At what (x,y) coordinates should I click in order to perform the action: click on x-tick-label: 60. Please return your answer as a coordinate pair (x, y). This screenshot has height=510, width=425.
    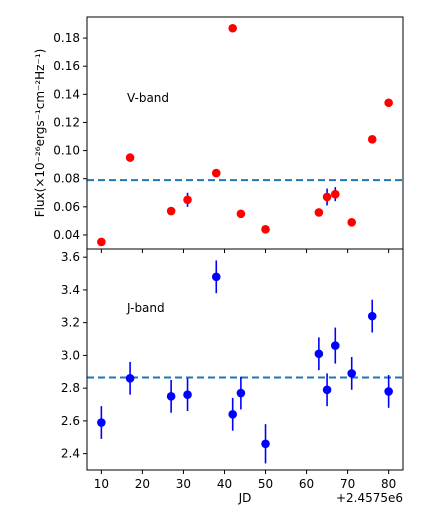
    Looking at the image, I should click on (306, 484).